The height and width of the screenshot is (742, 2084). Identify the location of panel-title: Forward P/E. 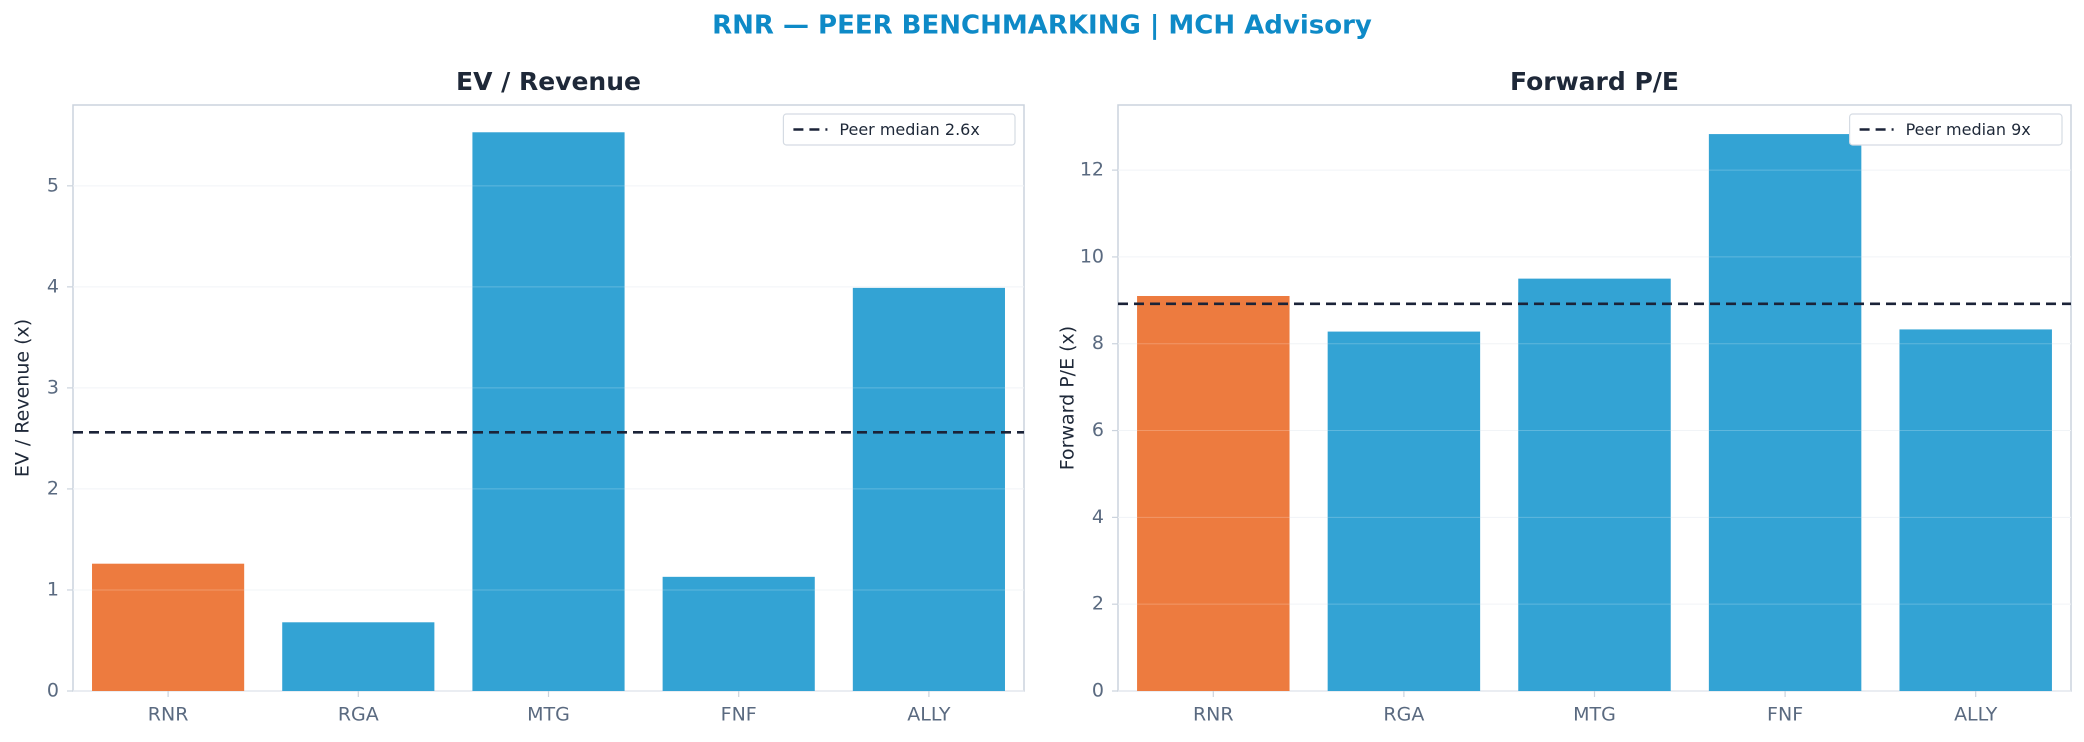
(1594, 81).